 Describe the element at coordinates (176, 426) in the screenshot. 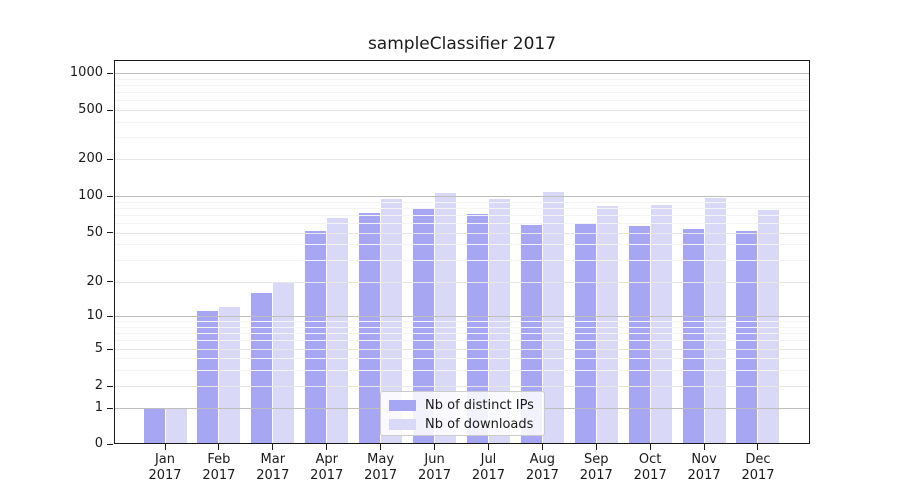

I see `bar-jan-downloads` at that location.